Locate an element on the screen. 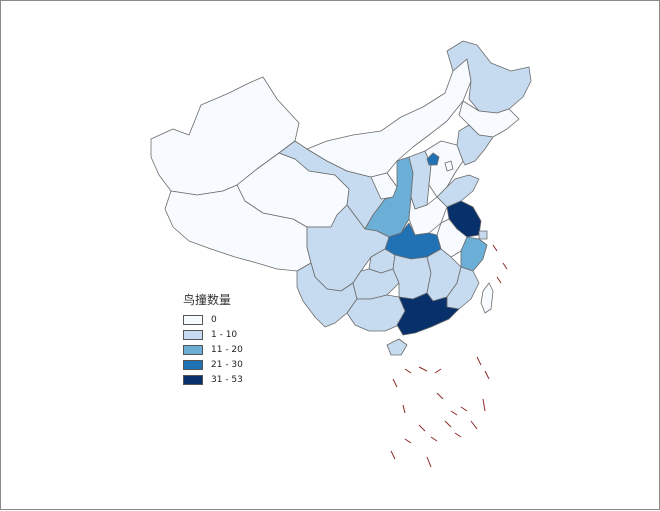 The image size is (660, 511). map-legend: 鸟撞数量 0 1 - 10 11 - 20 21 - 30 31 - 53 is located at coordinates (213, 339).